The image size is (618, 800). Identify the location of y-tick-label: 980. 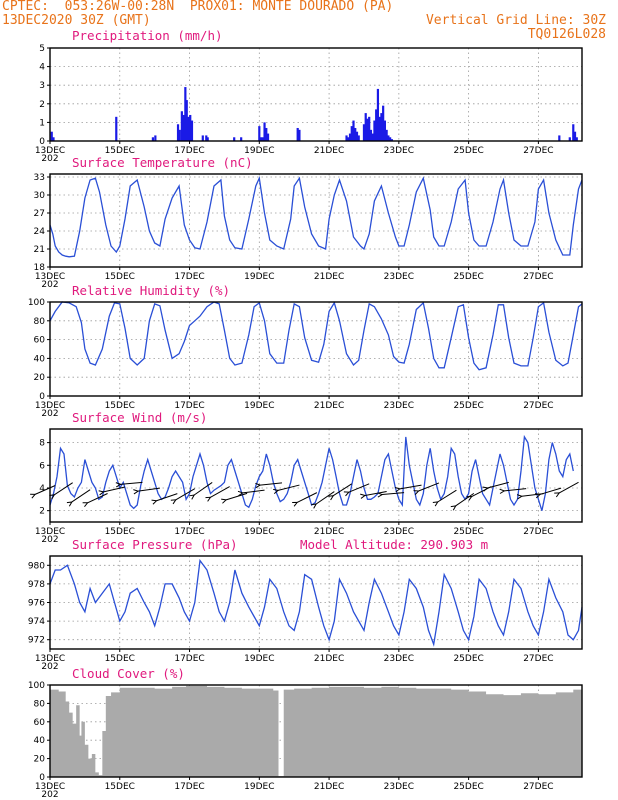
(36, 566).